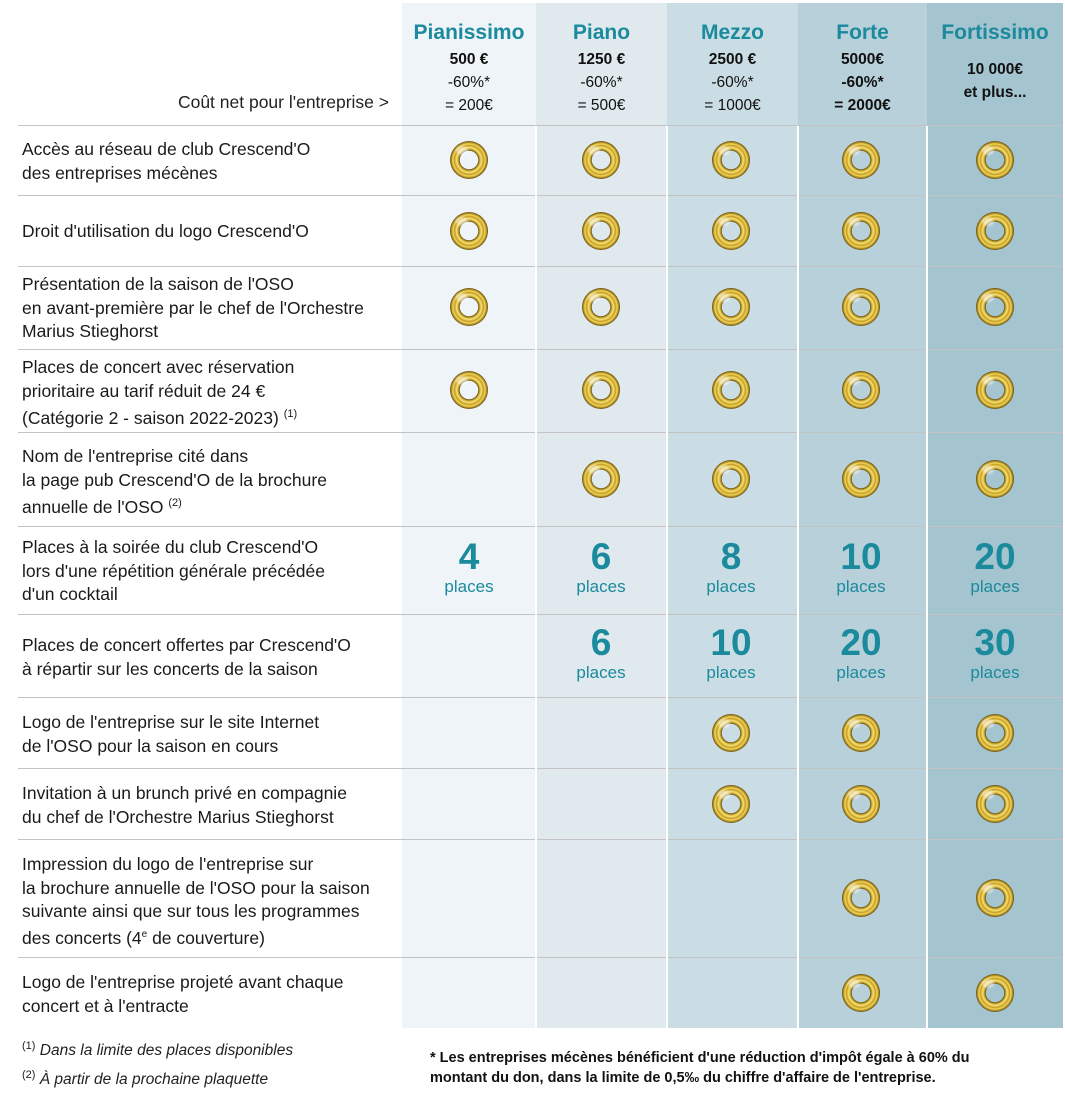  I want to click on tier-amount: 1250 €, so click(601, 59).